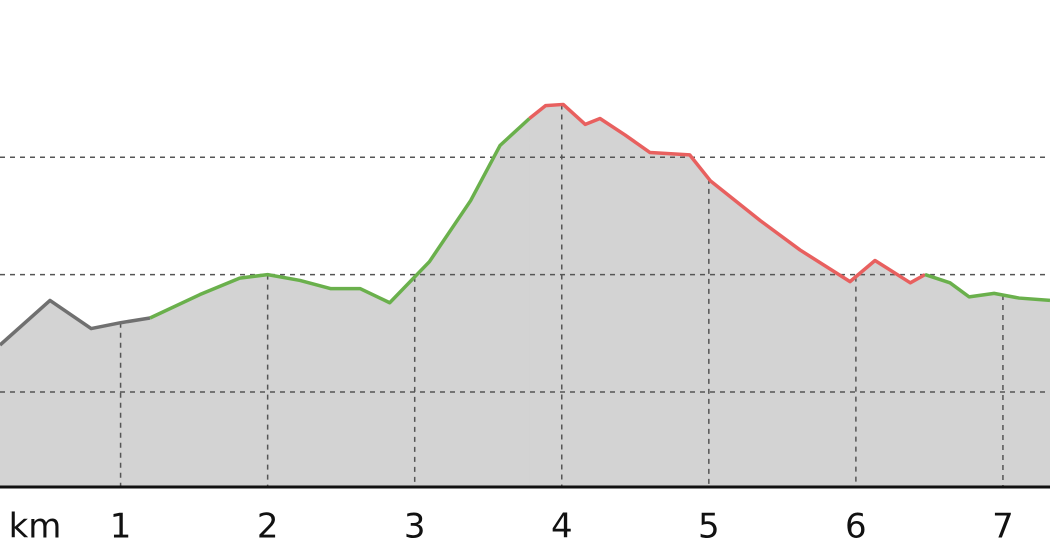  I want to click on x-tick-label: 2, so click(268, 527).